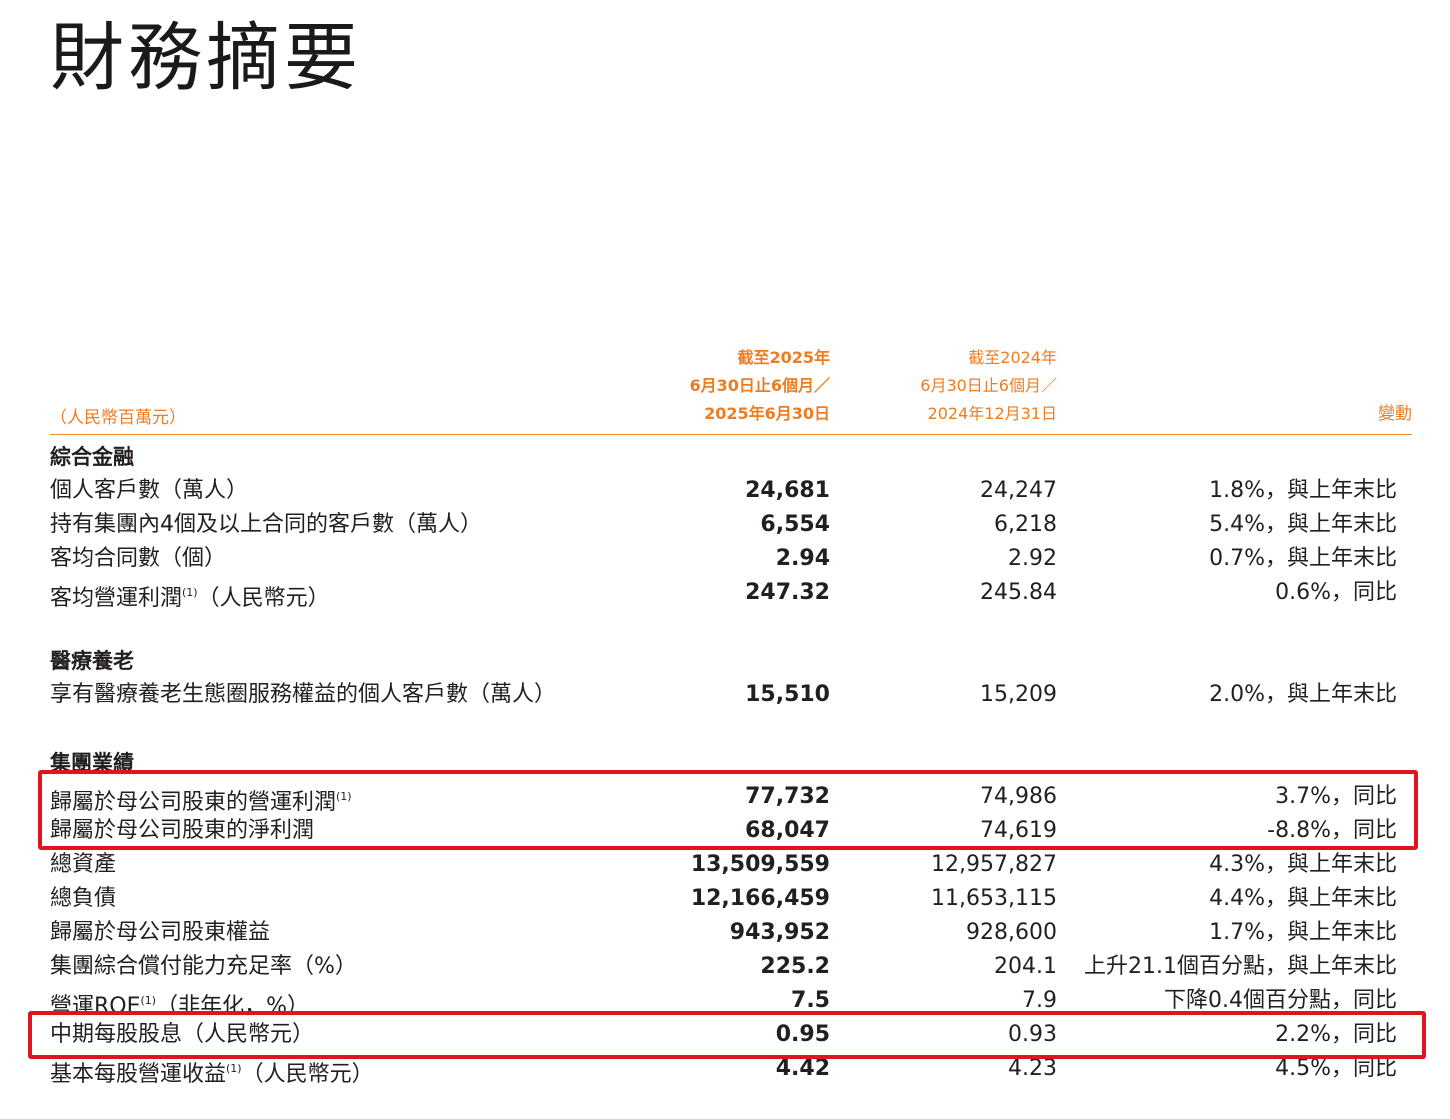 This screenshot has height=1119, width=1450. What do you see at coordinates (1336, 592) in the screenshot?
I see `change-value: 0.6%，同比` at bounding box center [1336, 592].